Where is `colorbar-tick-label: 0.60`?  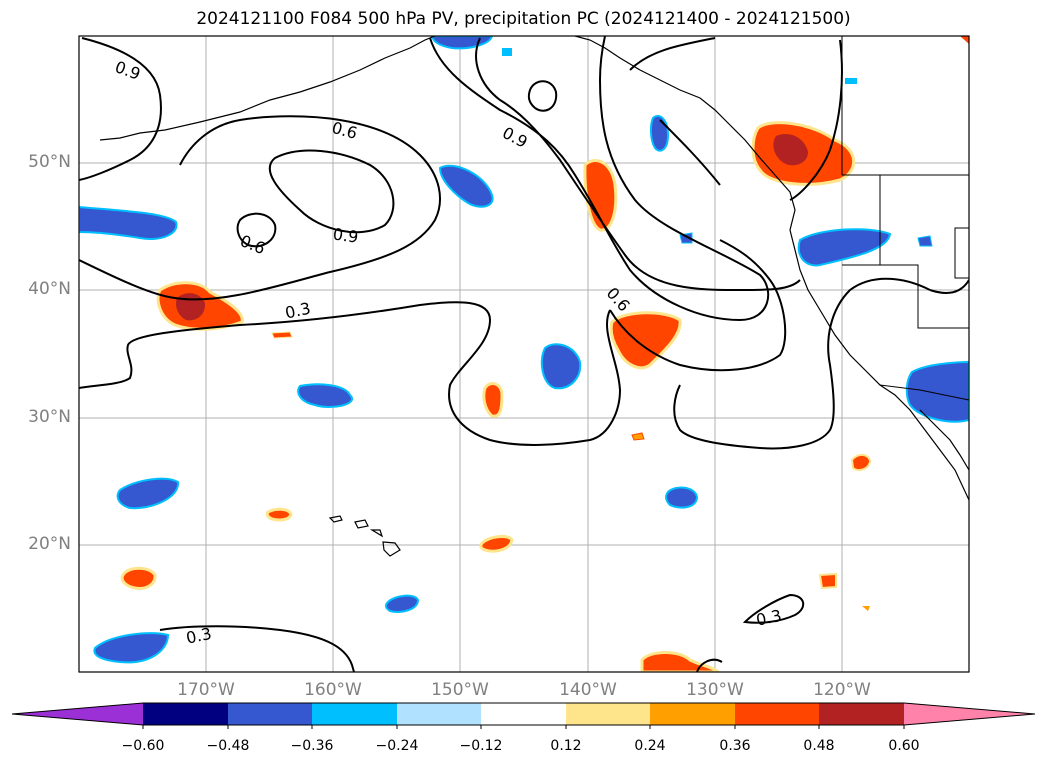 colorbar-tick-label: 0.60 is located at coordinates (904, 746).